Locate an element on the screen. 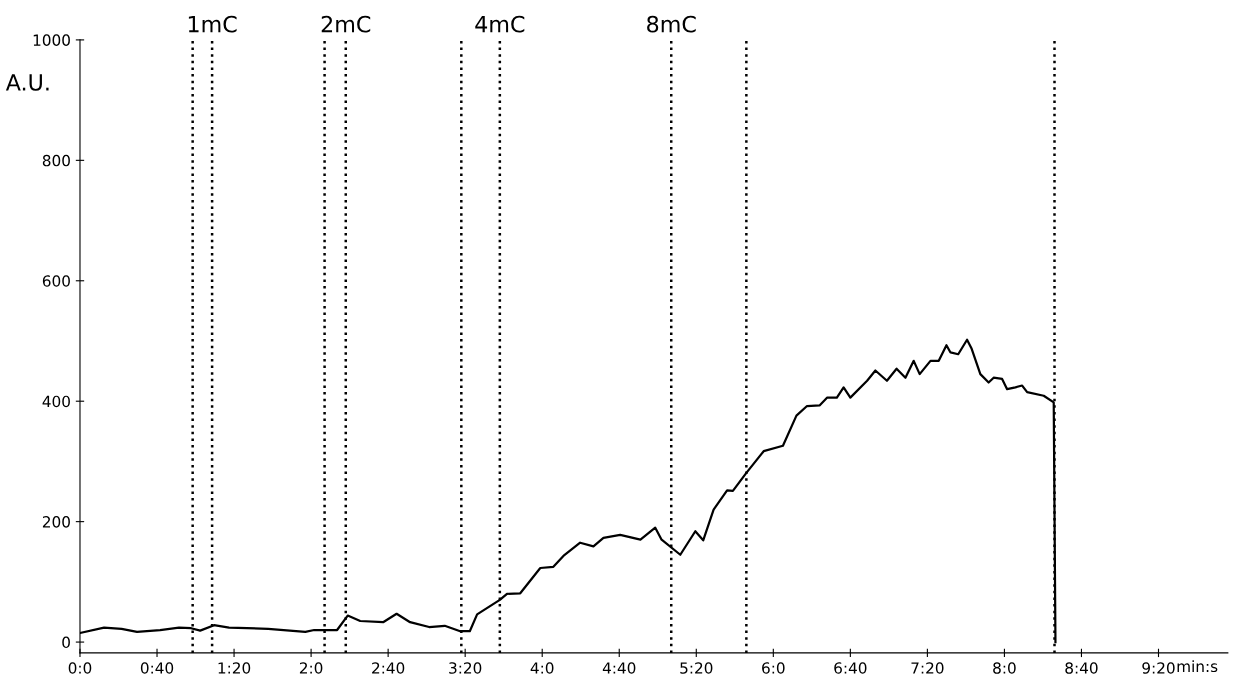  x-tick-label: 4:40 is located at coordinates (619, 668).